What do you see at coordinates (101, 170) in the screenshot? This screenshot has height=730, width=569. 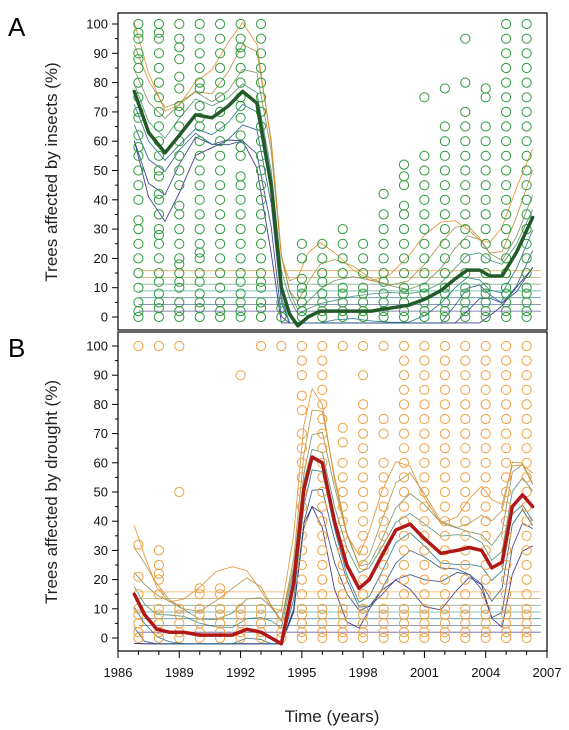 I see `y-tick-label: 50` at bounding box center [101, 170].